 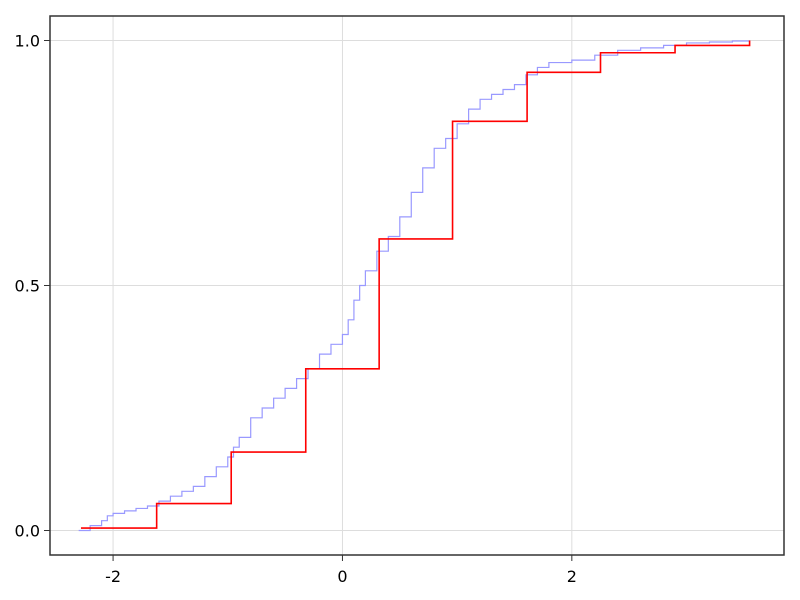 I want to click on y-tick-label: 0.0, so click(x=27, y=531).